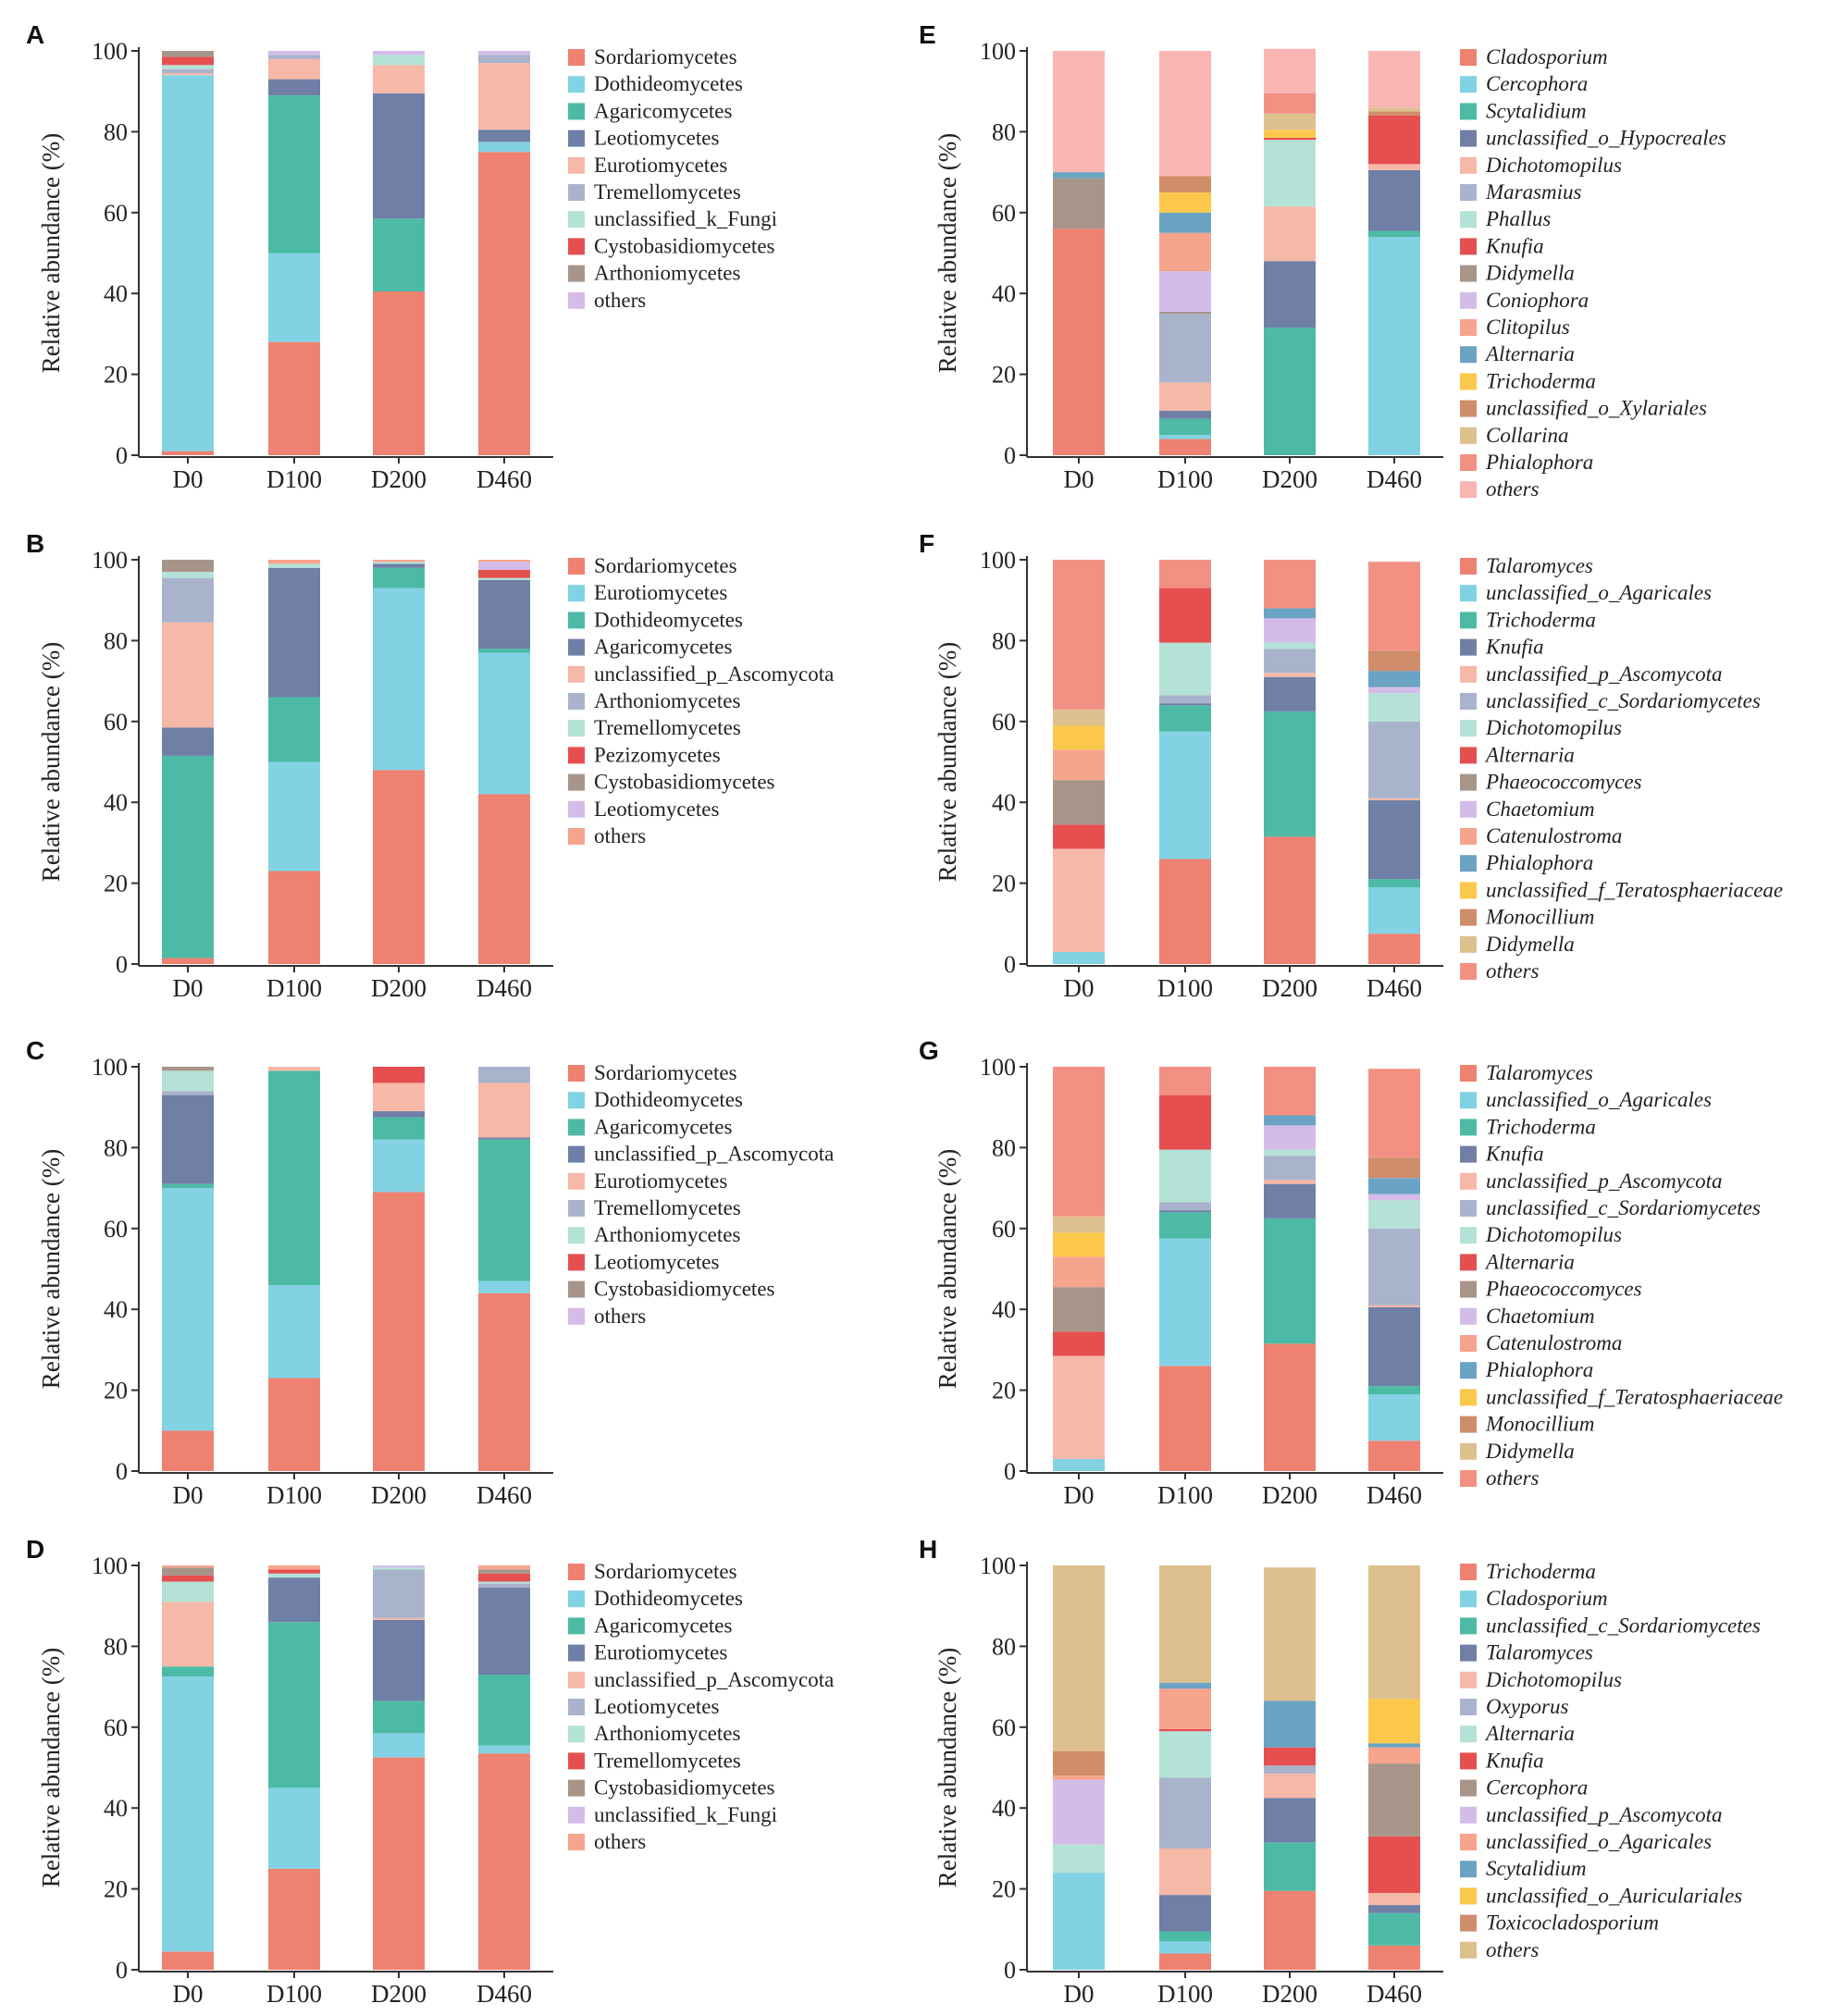 Image resolution: width=1843 pixels, height=2016 pixels. What do you see at coordinates (399, 1994) in the screenshot?
I see `x-tick-label: D200` at bounding box center [399, 1994].